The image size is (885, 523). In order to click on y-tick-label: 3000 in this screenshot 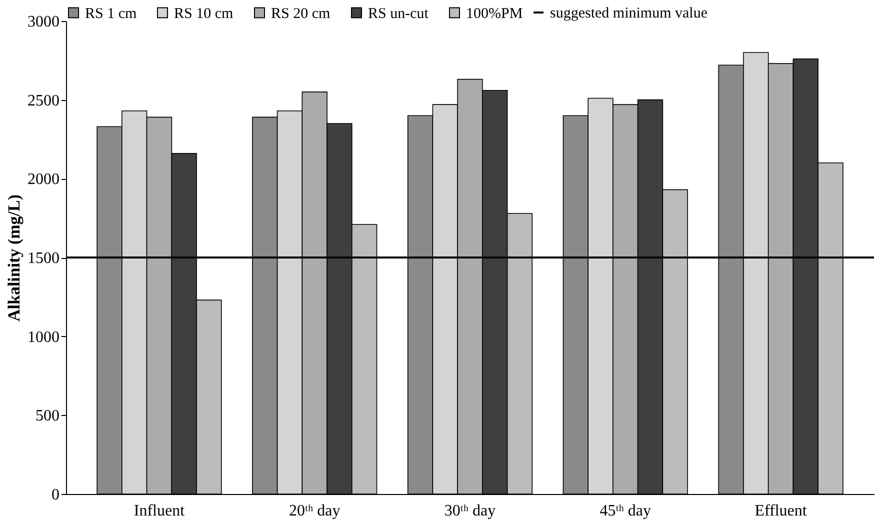, I will do `click(44, 22)`.